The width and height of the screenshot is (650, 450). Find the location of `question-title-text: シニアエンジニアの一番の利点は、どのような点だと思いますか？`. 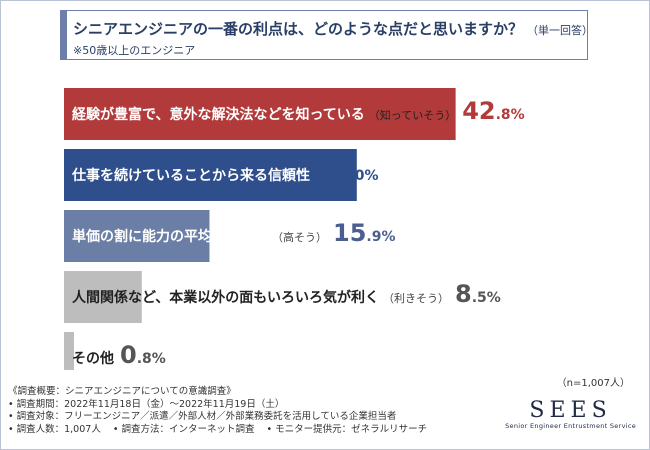

question-title-text: シニアエンジニアの一番の利点は、どのような点だと思いますか？ is located at coordinates (298, 29).